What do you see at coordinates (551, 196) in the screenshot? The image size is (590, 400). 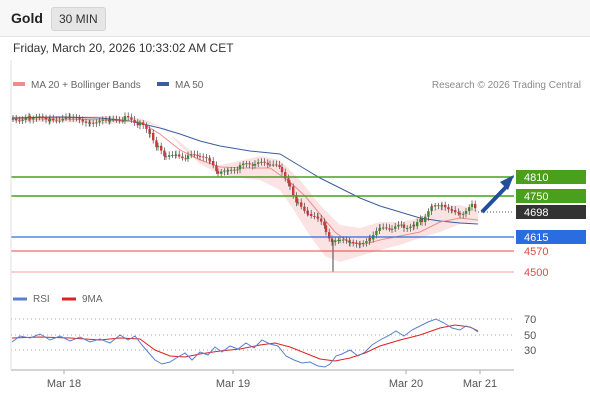 I see `price-label-4750-bg` at bounding box center [551, 196].